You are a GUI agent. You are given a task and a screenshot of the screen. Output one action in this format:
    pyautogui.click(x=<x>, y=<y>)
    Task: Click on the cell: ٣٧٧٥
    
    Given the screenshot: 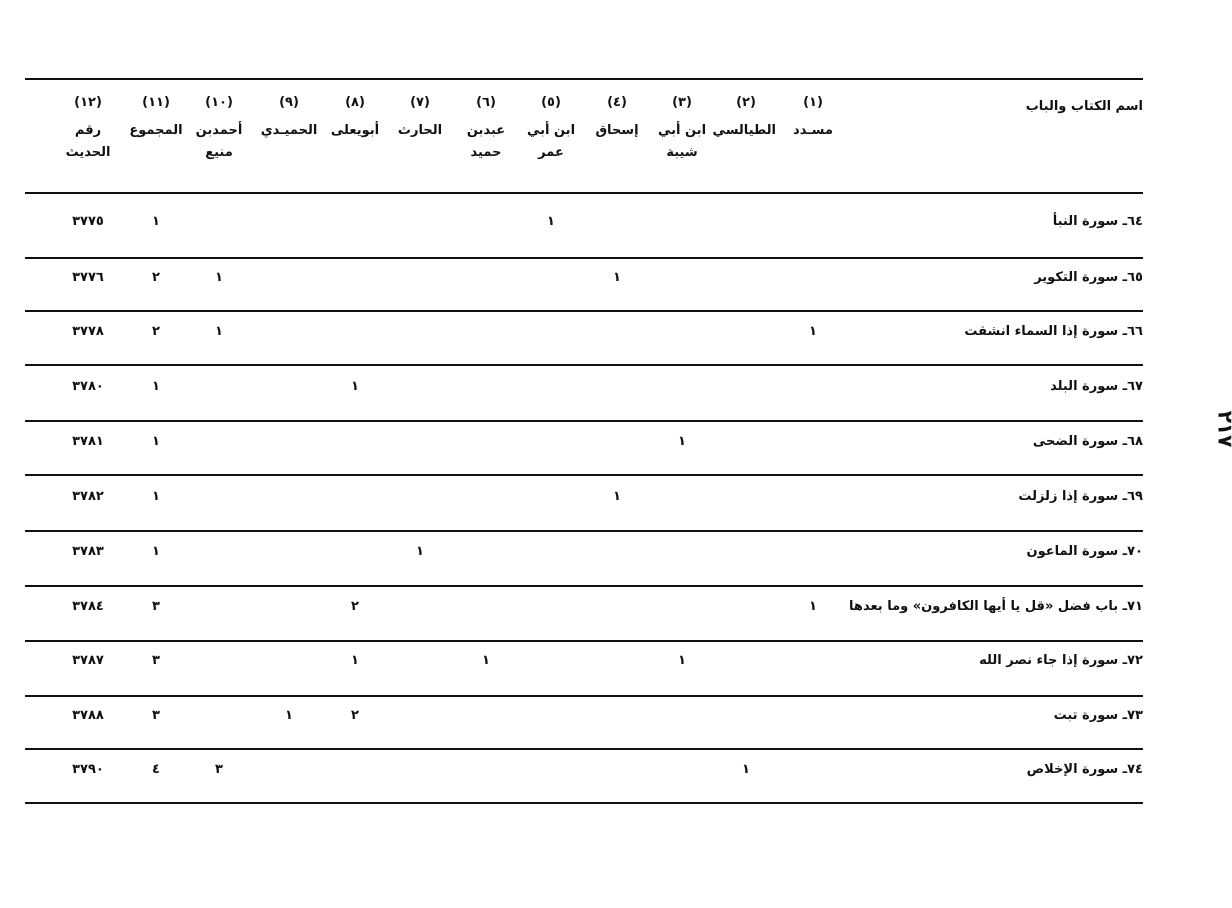 What is the action you would take?
    pyautogui.click(x=88, y=221)
    